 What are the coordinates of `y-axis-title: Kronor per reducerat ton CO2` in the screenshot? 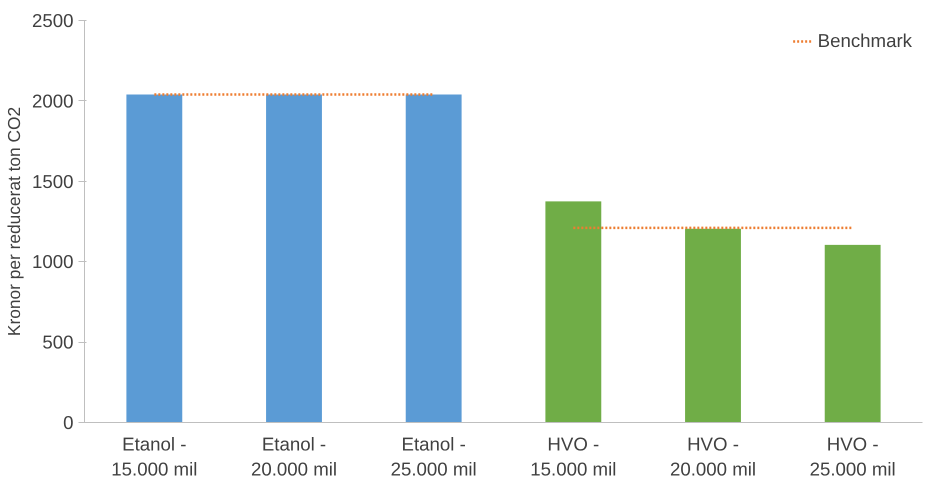 It's located at (14, 221).